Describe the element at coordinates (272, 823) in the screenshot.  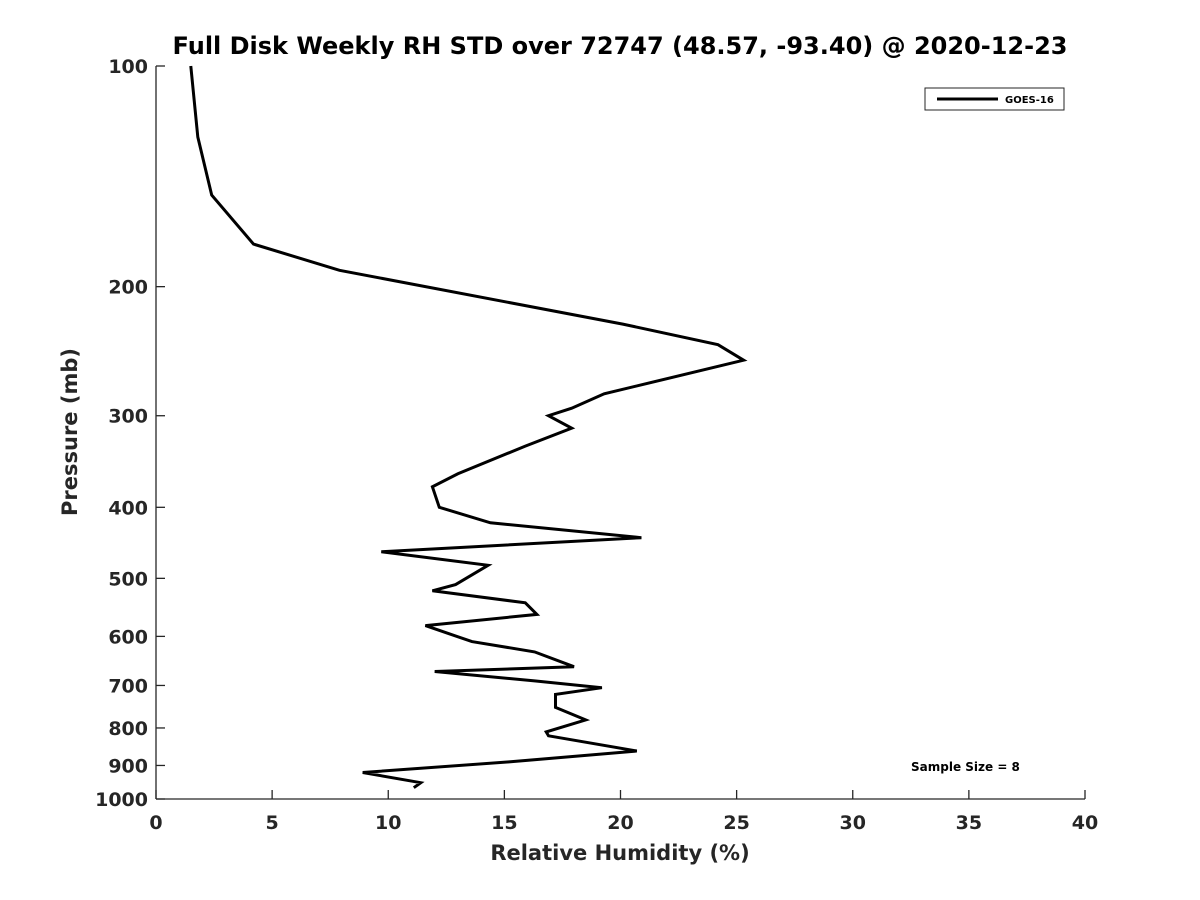
I see `x-tick-label: 5` at that location.